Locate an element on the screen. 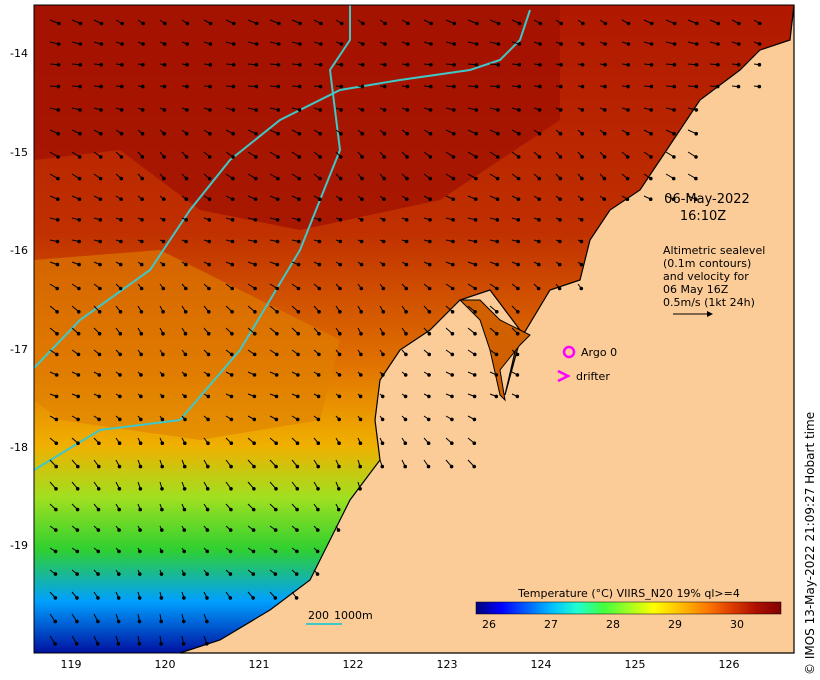 This screenshot has height=680, width=820. credit-text: © IMOS 13-May-2022 21:09:27 Hobart time is located at coordinates (810, 543).